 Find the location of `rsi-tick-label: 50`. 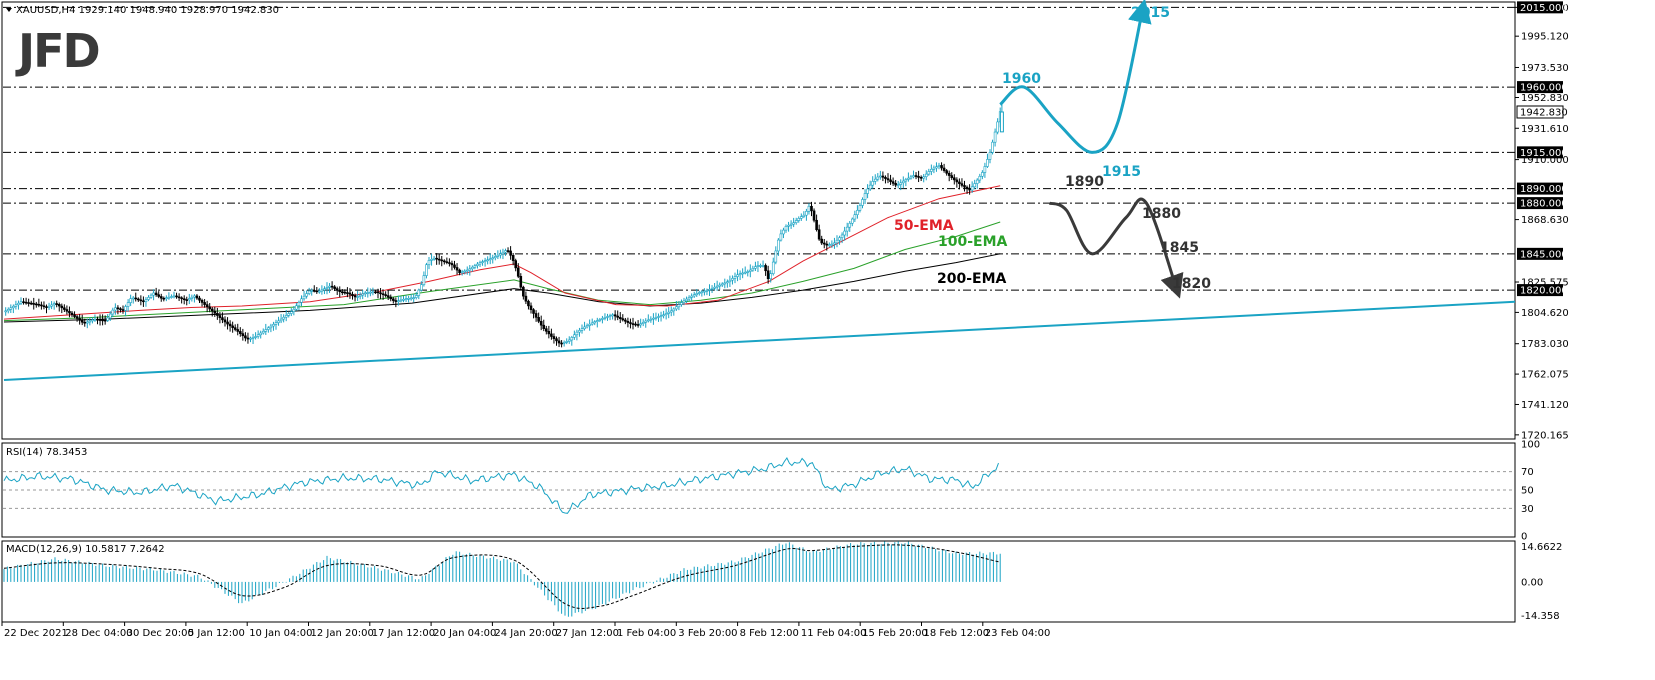

rsi-tick-label: 50 is located at coordinates (1527, 491).